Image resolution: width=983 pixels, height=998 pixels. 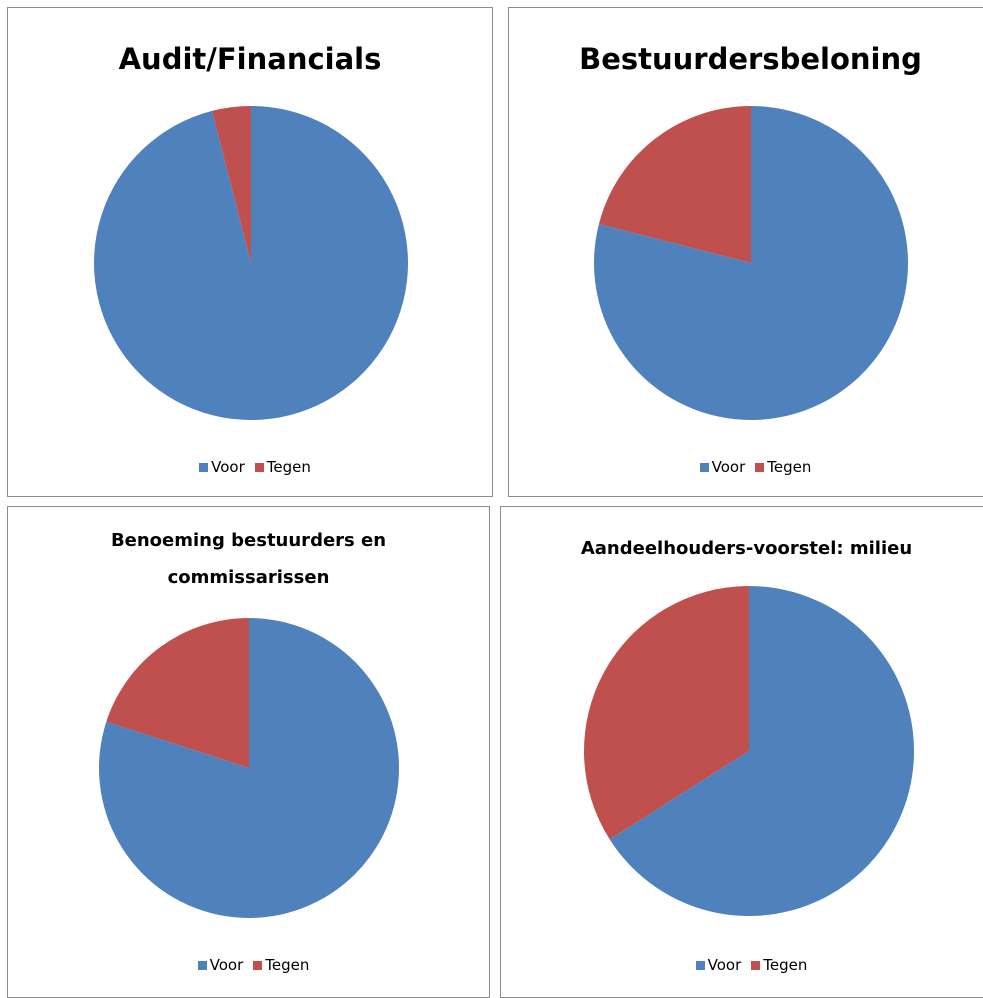 I want to click on chart-title: Benoeming bestuurders en commissarissen, so click(x=248, y=559).